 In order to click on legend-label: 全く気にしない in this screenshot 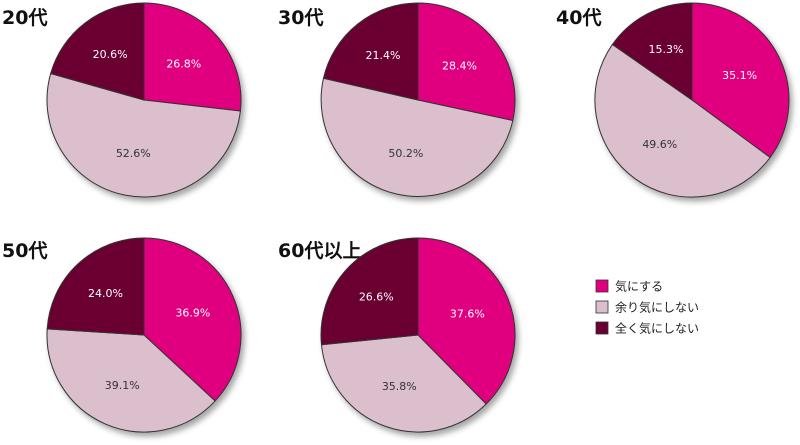, I will do `click(657, 328)`.